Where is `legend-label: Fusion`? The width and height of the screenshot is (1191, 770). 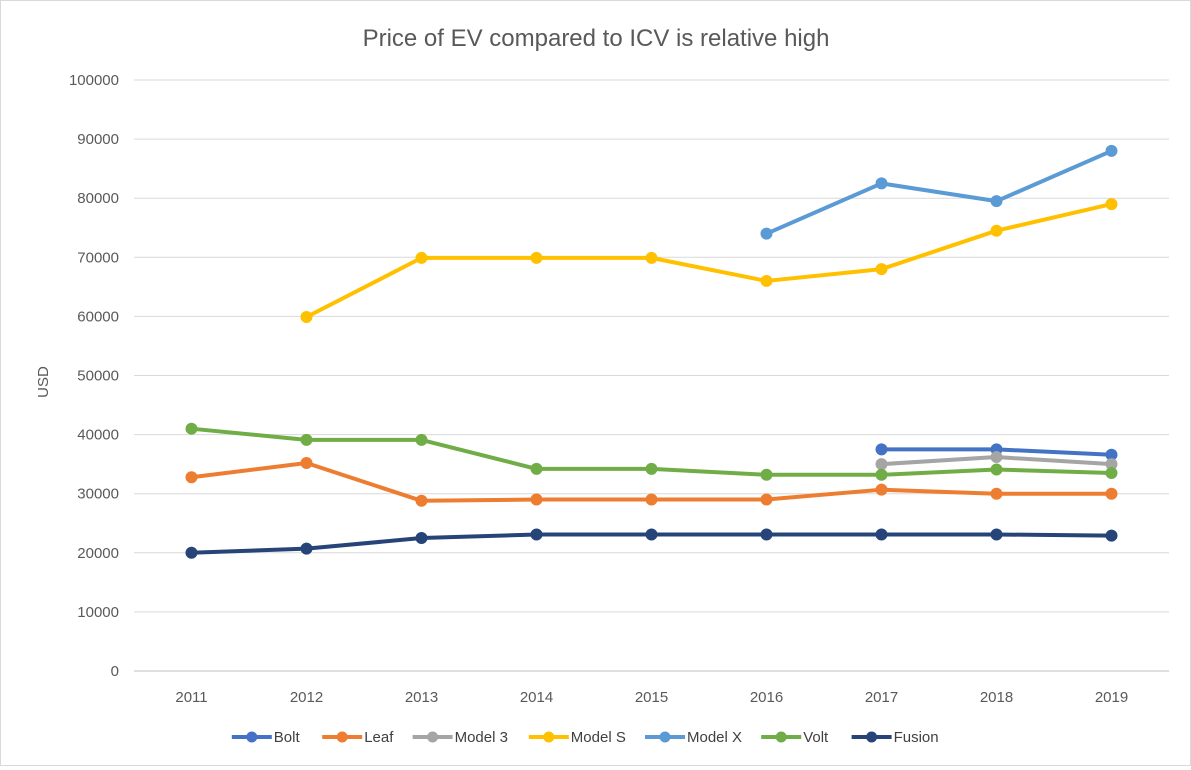 legend-label: Fusion is located at coordinates (916, 737).